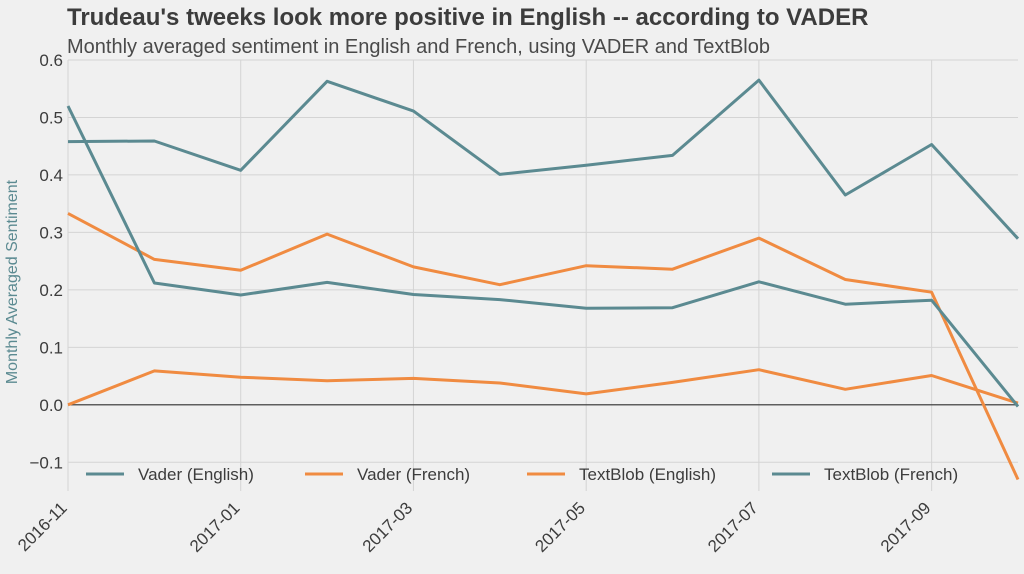  I want to click on legend-label-0: Vader (English), so click(196, 474).